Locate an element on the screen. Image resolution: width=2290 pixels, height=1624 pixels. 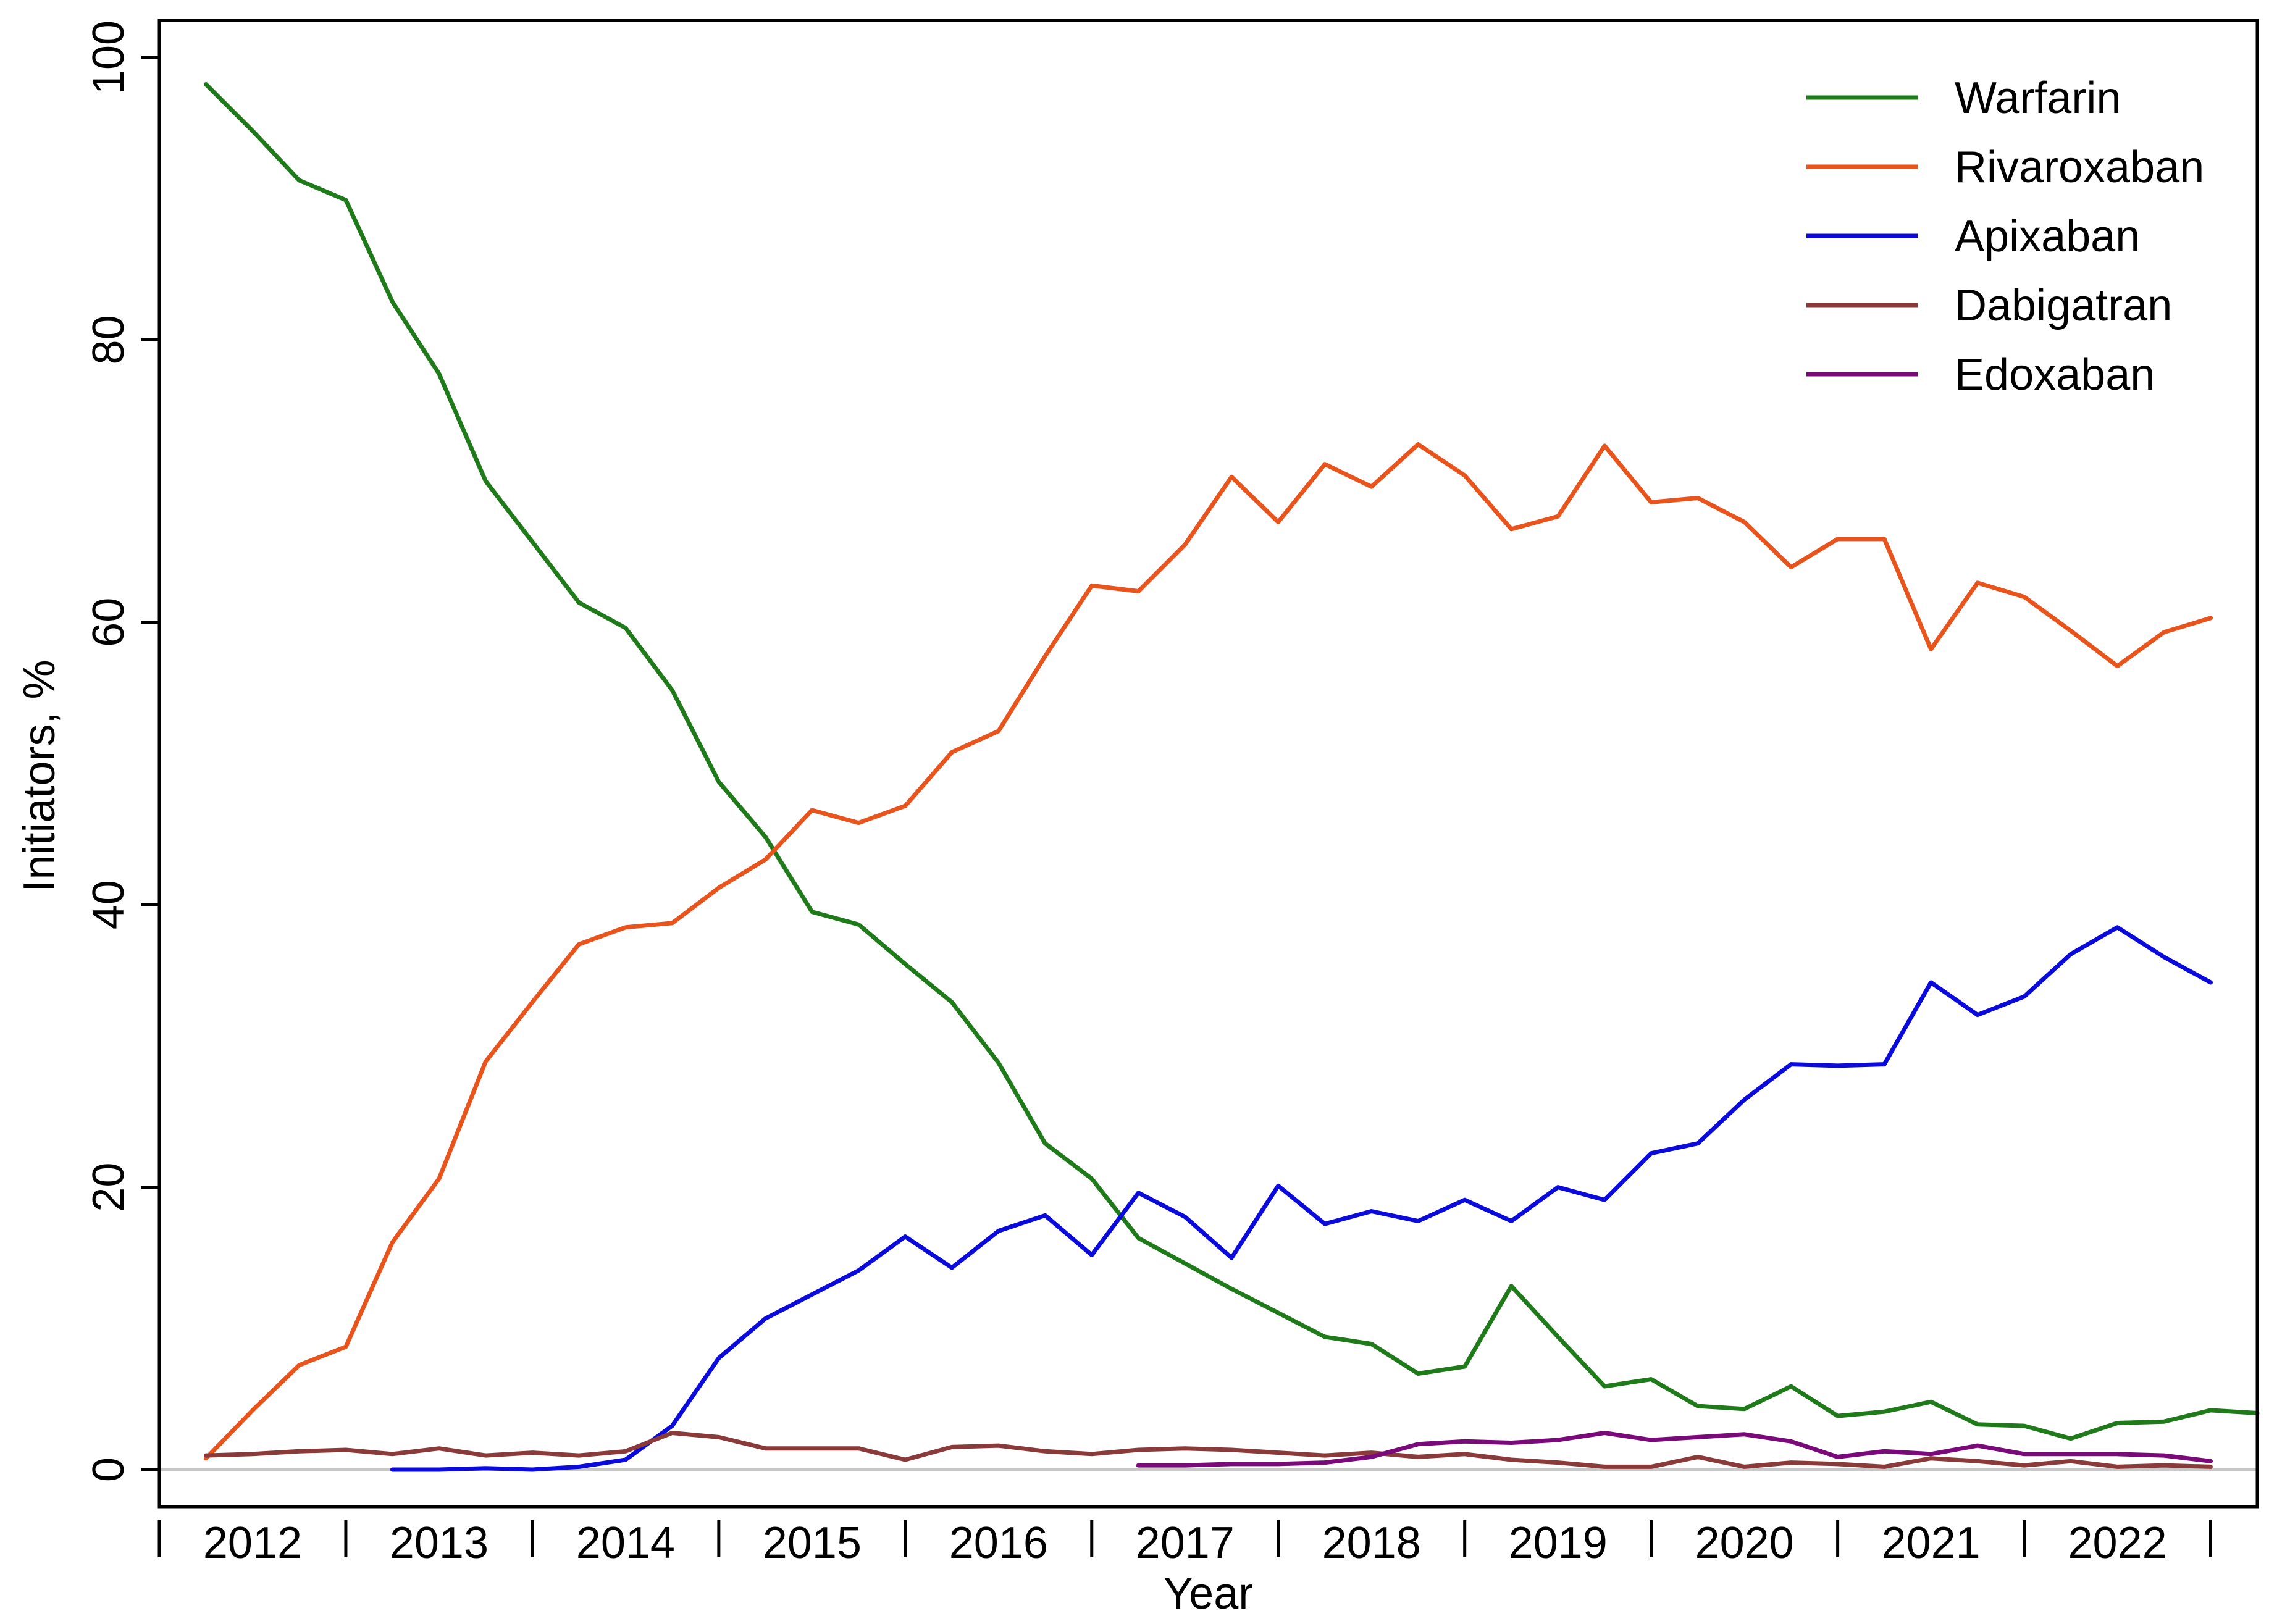
series-line-dabigatran is located at coordinates (1208, 1450).